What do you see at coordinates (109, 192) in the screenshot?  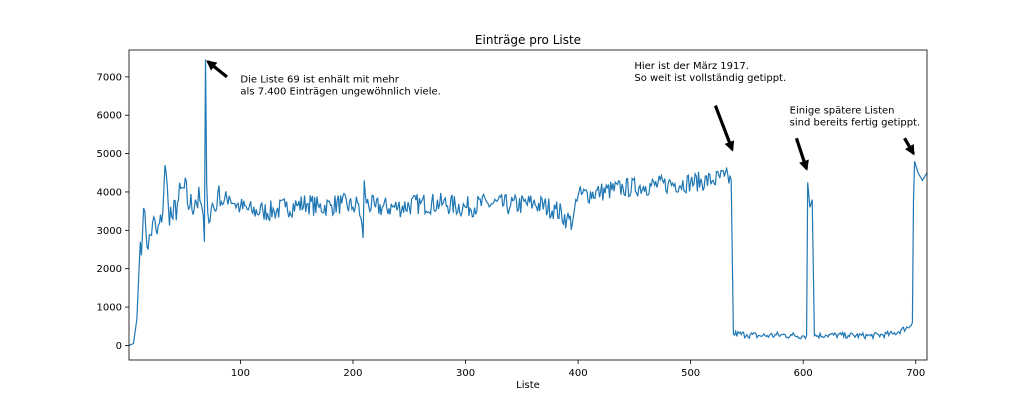 I see `y-tick-label: 4000` at bounding box center [109, 192].